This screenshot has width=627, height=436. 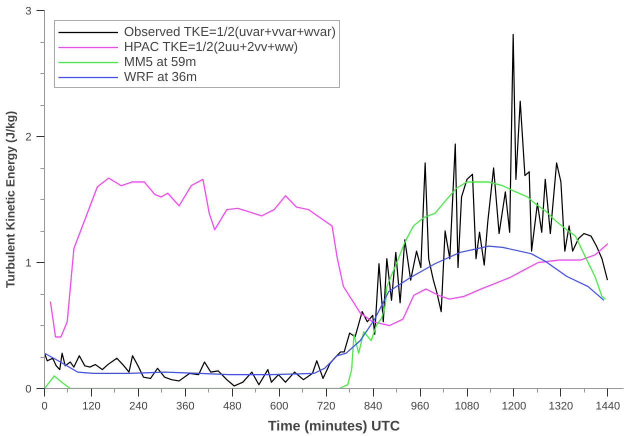 What do you see at coordinates (334, 426) in the screenshot?
I see `x-axis-title: Time (minutes) UTC` at bounding box center [334, 426].